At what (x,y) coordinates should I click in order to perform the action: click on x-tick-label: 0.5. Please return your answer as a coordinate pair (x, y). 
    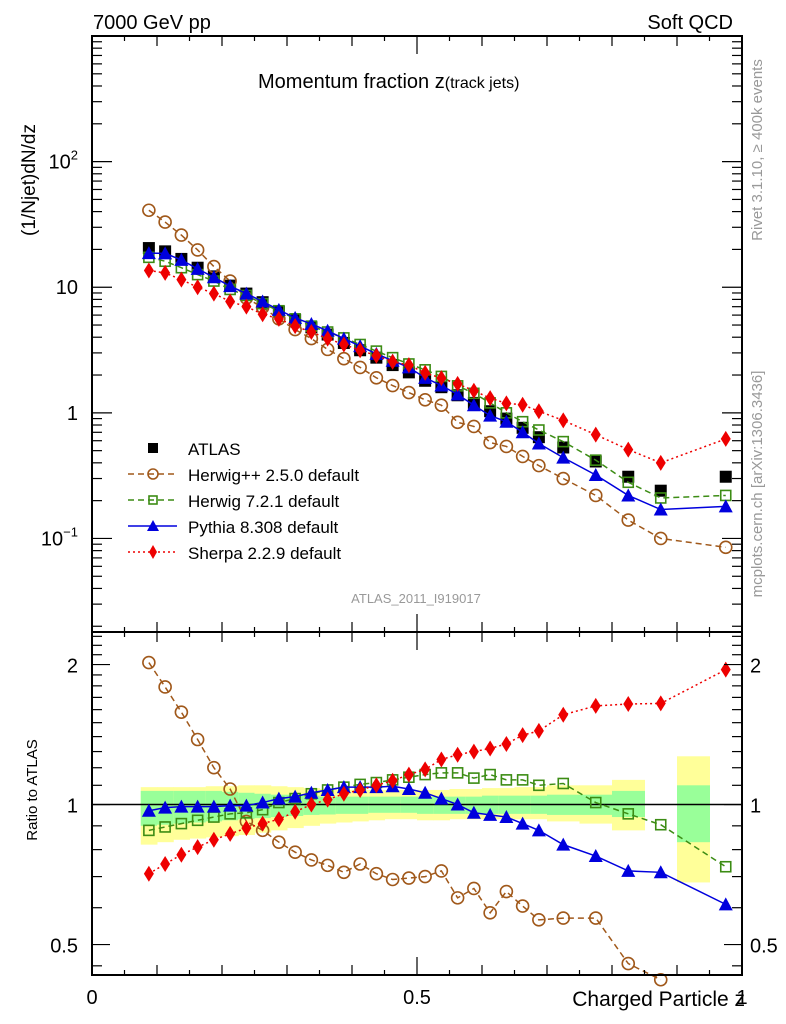
    Looking at the image, I should click on (417, 998).